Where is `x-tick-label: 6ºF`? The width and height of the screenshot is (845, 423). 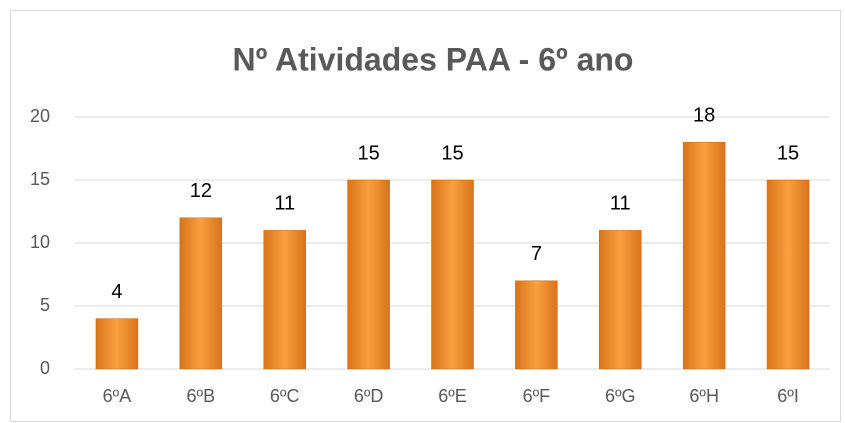
x-tick-label: 6ºF is located at coordinates (537, 396).